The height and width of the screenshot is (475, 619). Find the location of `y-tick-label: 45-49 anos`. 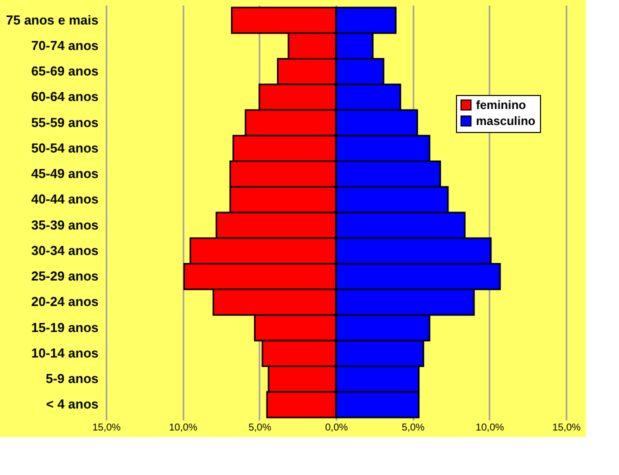

y-tick-label: 45-49 anos is located at coordinates (64, 174).